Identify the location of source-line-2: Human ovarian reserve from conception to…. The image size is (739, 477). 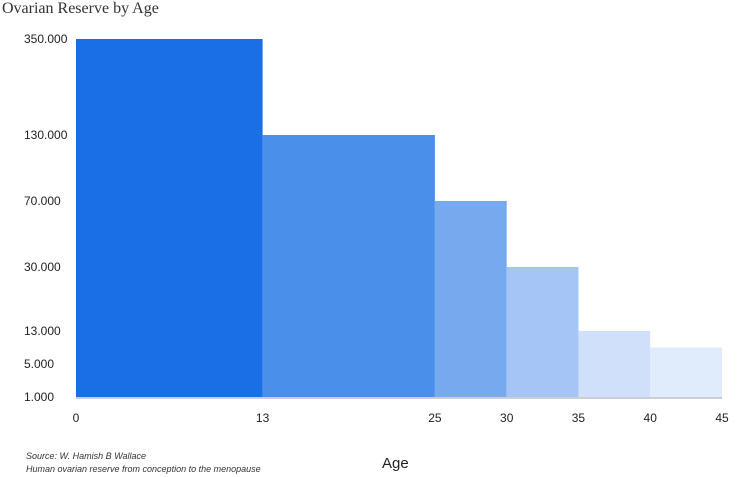
(143, 469).